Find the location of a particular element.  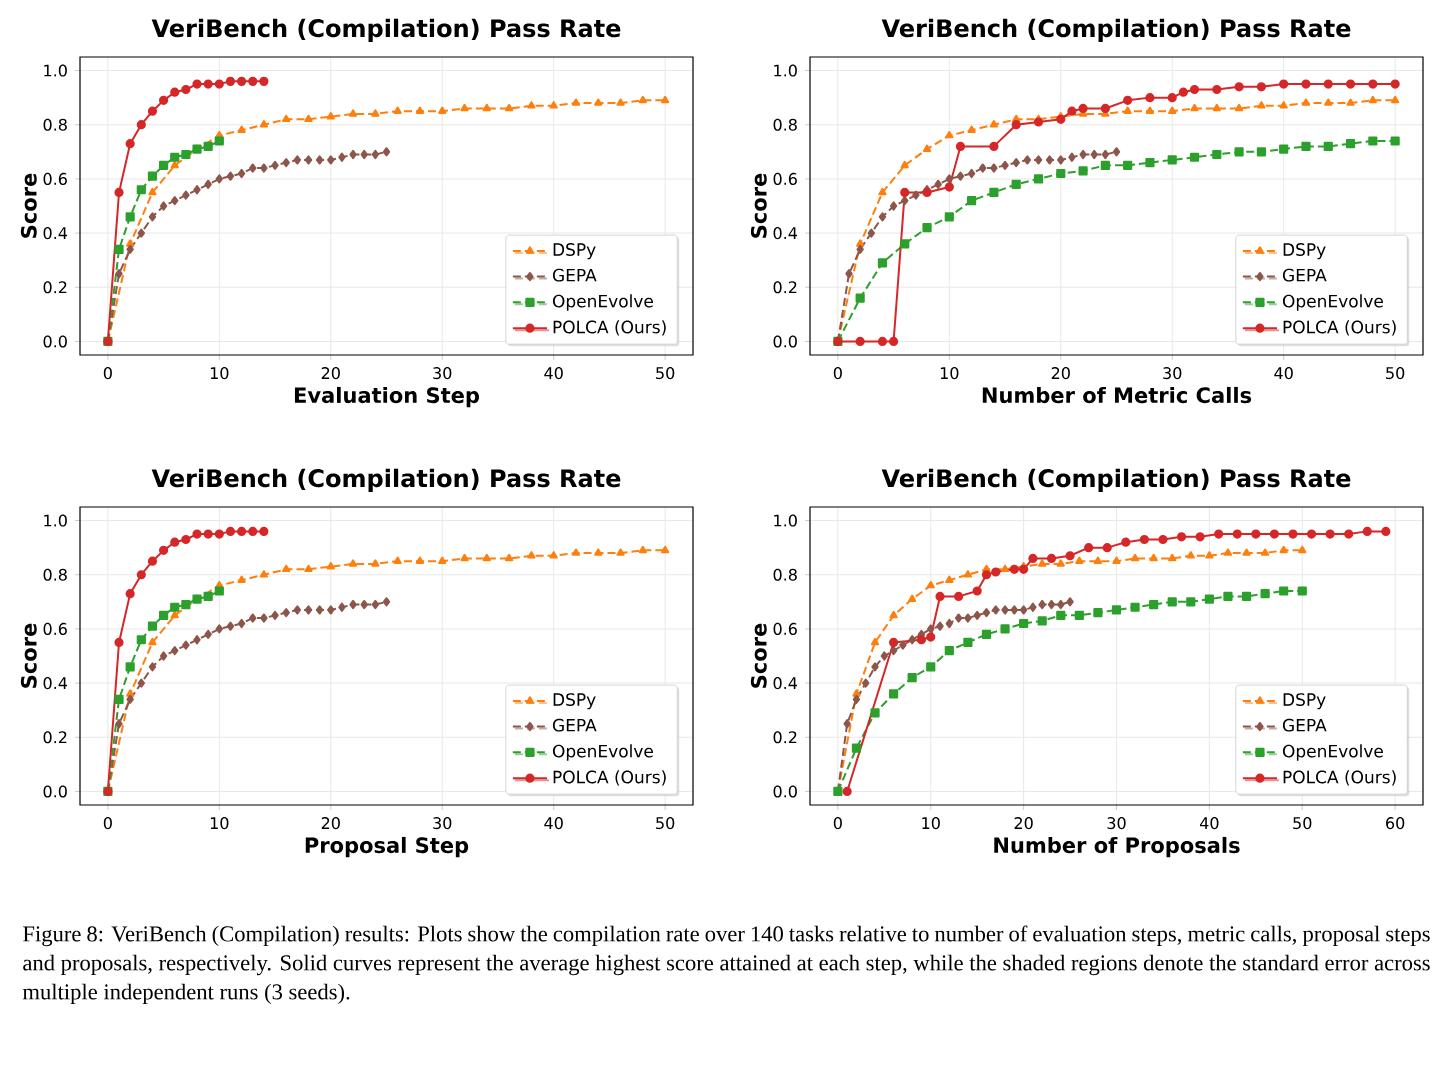

x-axis-title: Number of Proposals is located at coordinates (1117, 847).